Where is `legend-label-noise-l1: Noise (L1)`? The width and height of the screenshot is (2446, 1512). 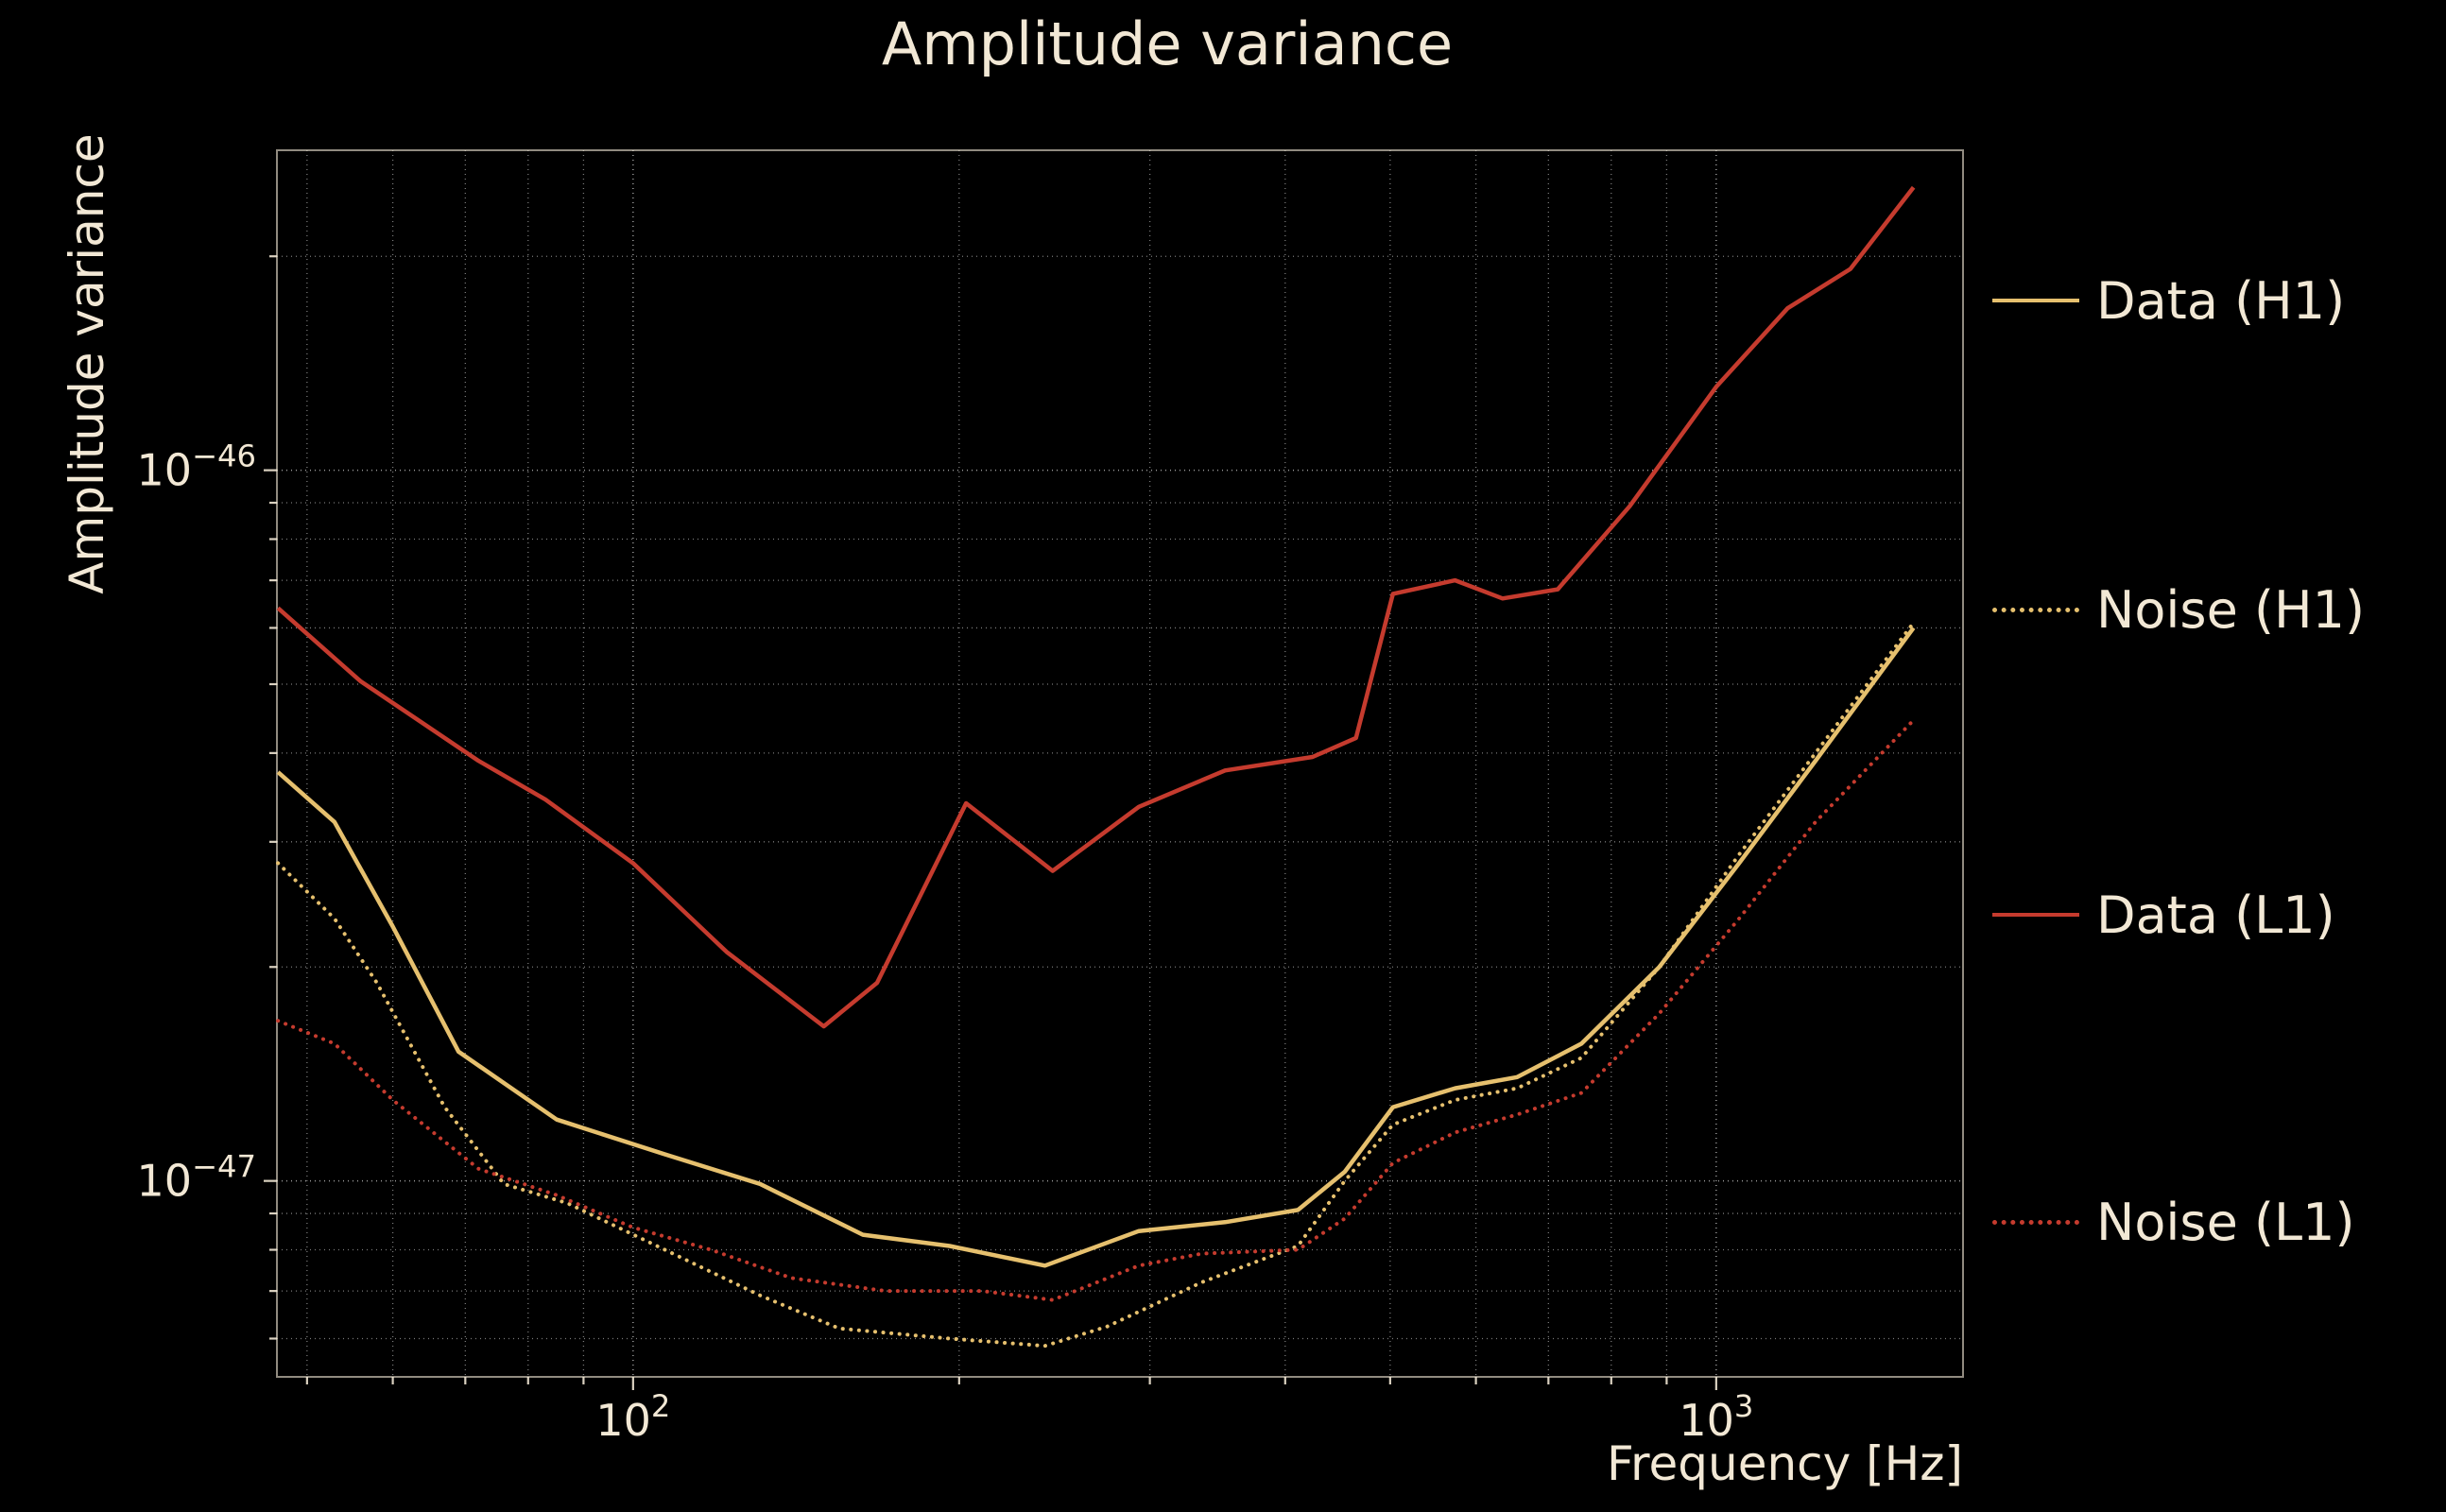 legend-label-noise-l1: Noise (L1) is located at coordinates (2225, 1222).